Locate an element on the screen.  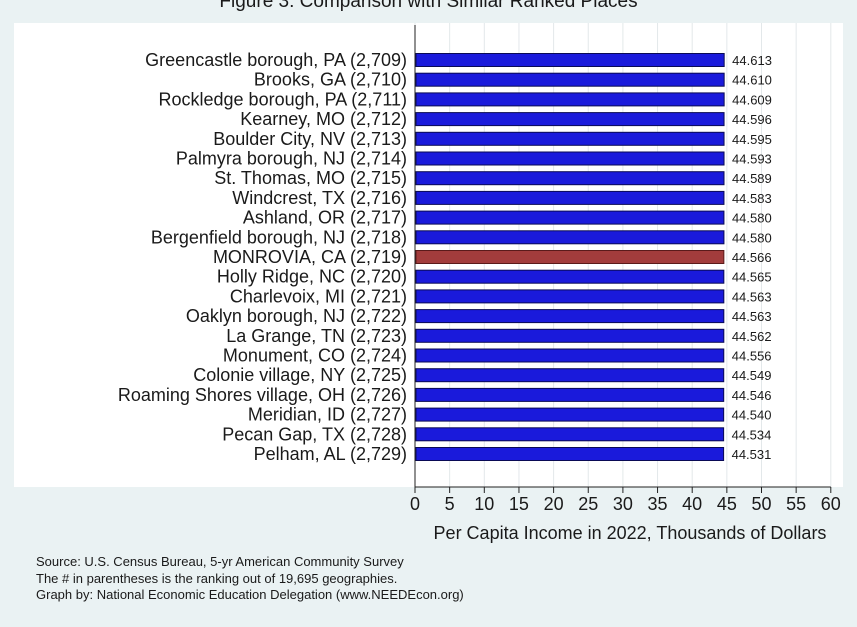
value-label: 44.566 is located at coordinates (752, 257).